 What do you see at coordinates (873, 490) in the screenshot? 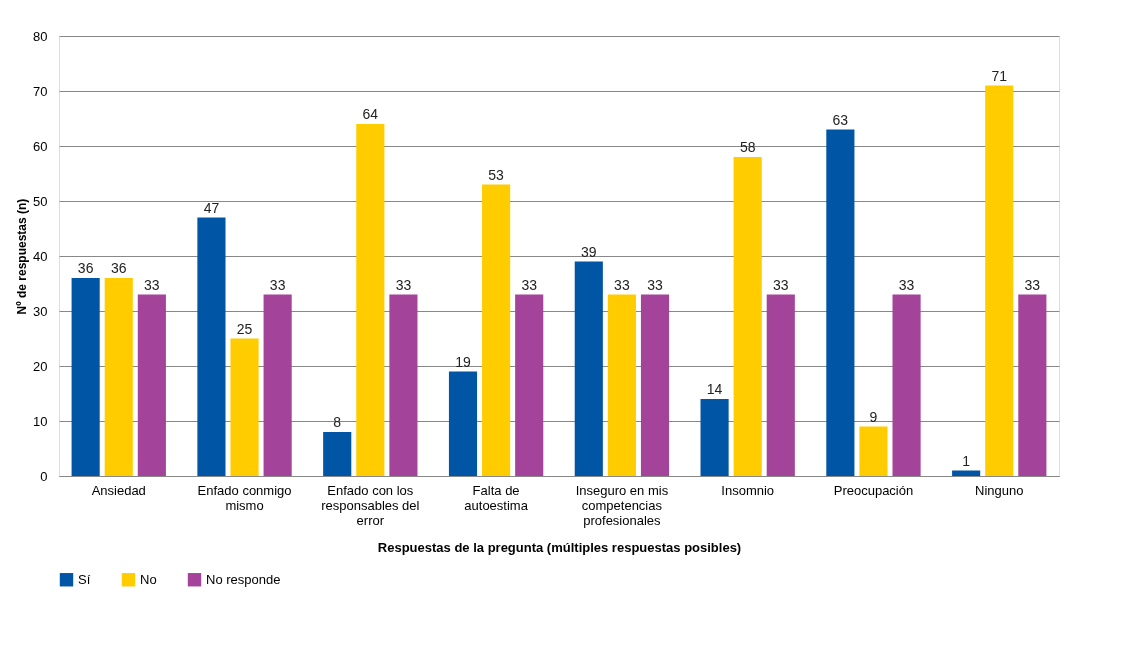
I see `x-tick-label: Preocupación` at bounding box center [873, 490].